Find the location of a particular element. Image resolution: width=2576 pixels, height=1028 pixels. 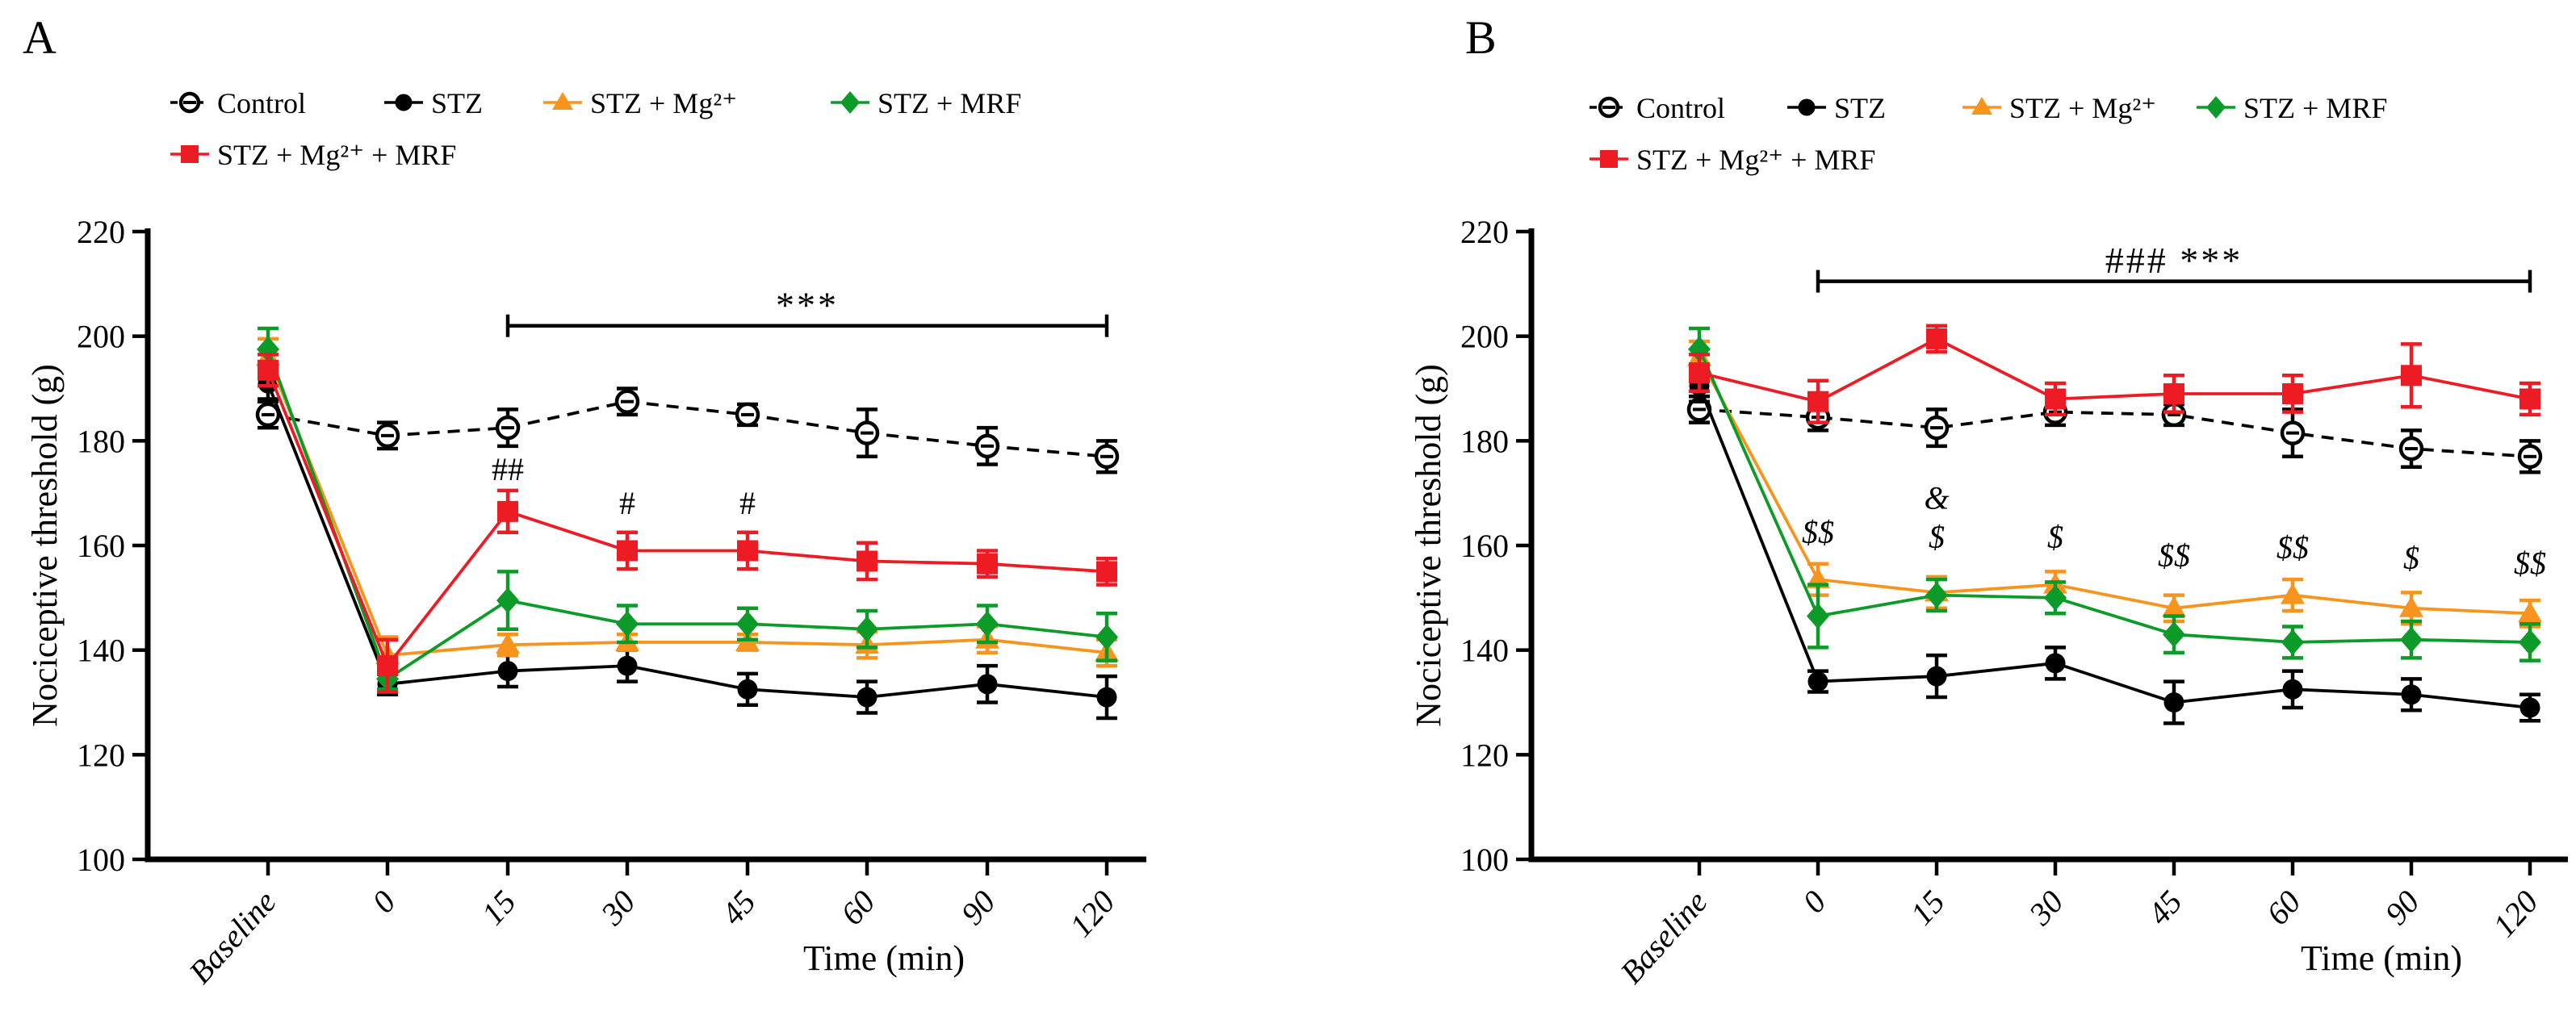

significance-label: *** is located at coordinates (807, 304).